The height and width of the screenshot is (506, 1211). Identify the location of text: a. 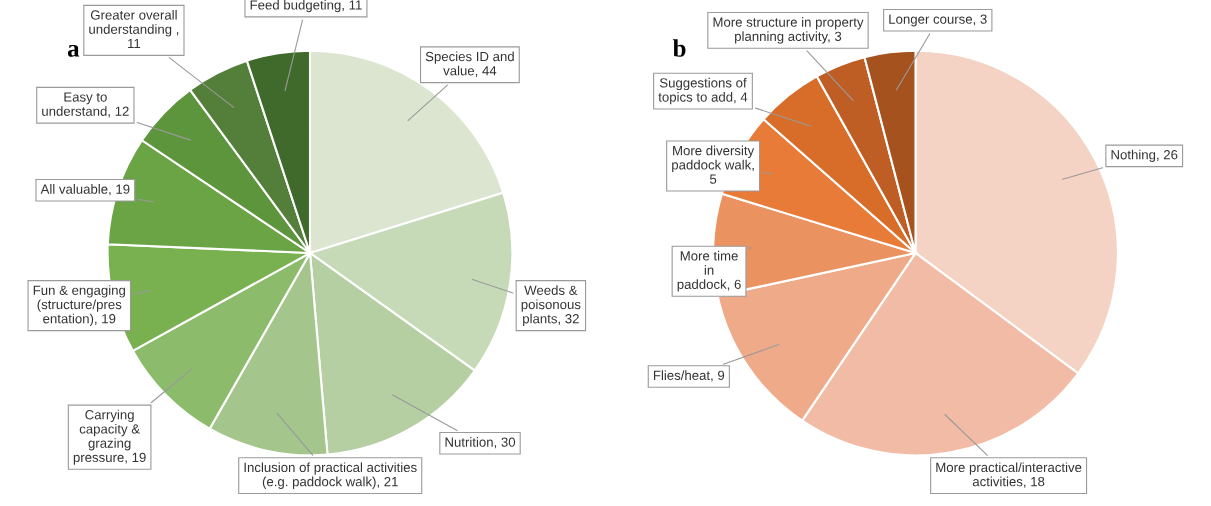
(73, 50).